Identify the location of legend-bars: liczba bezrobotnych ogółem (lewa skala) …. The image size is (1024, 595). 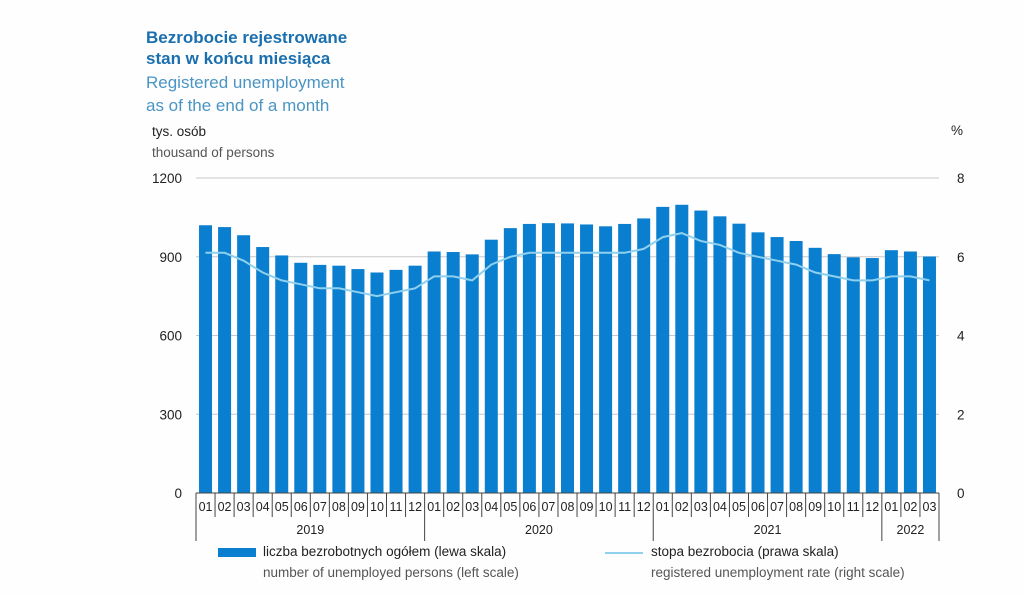
(391, 562).